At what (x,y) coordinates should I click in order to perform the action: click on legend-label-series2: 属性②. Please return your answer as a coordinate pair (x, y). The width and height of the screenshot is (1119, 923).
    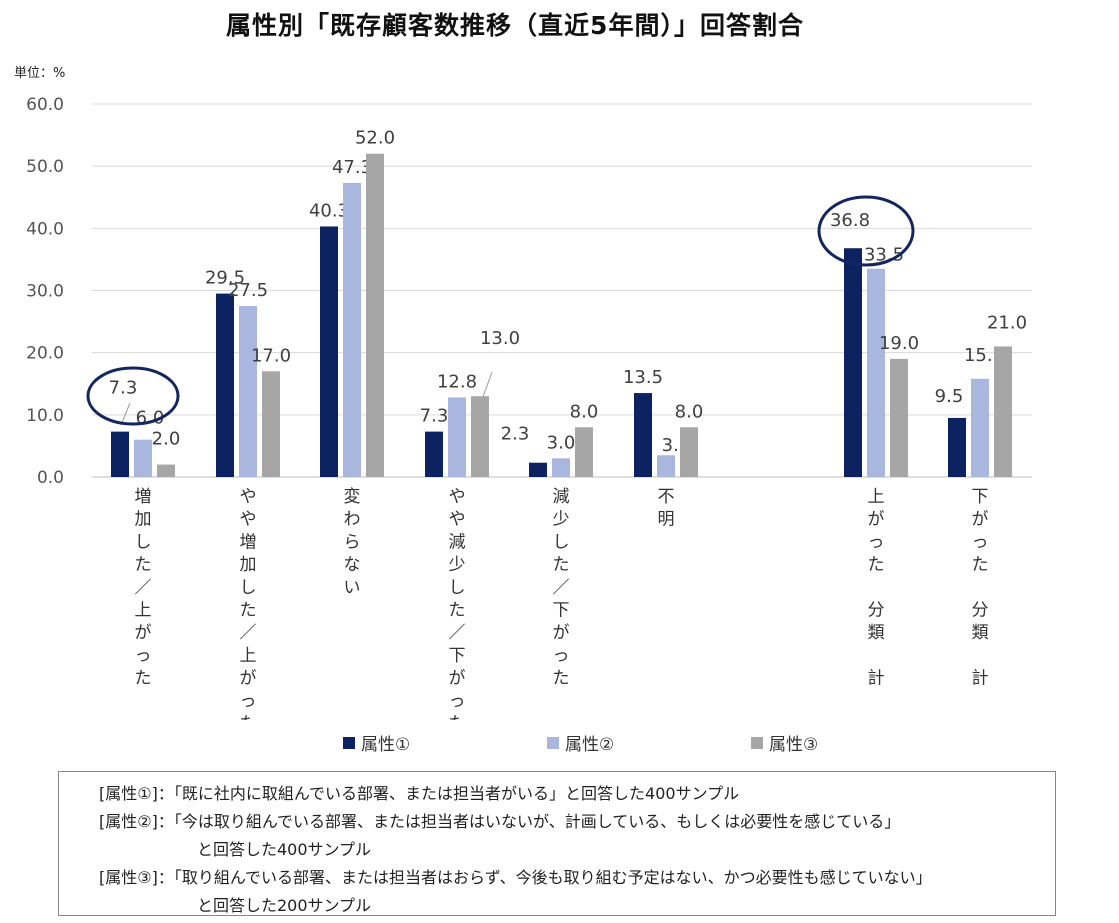
    Looking at the image, I should click on (590, 745).